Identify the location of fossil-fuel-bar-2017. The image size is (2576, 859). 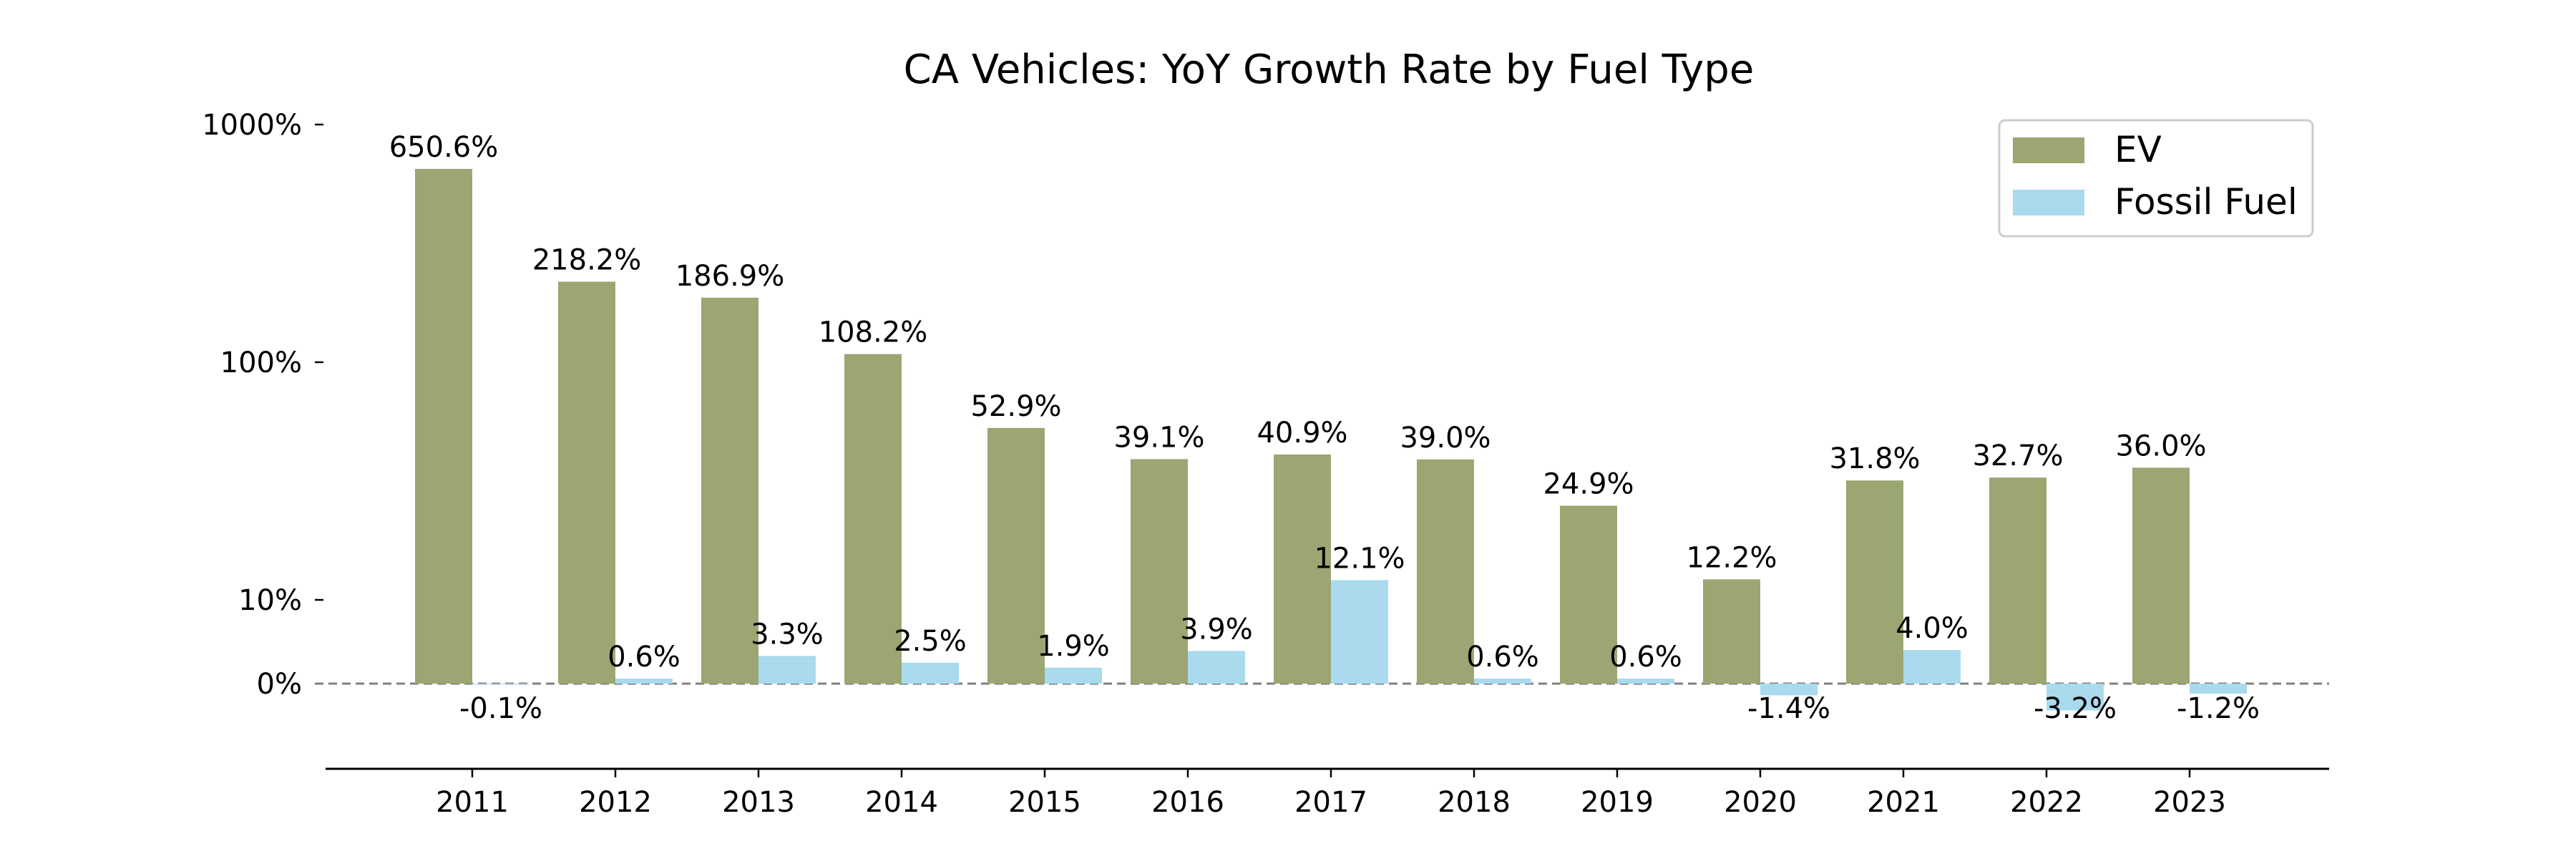
(1359, 632).